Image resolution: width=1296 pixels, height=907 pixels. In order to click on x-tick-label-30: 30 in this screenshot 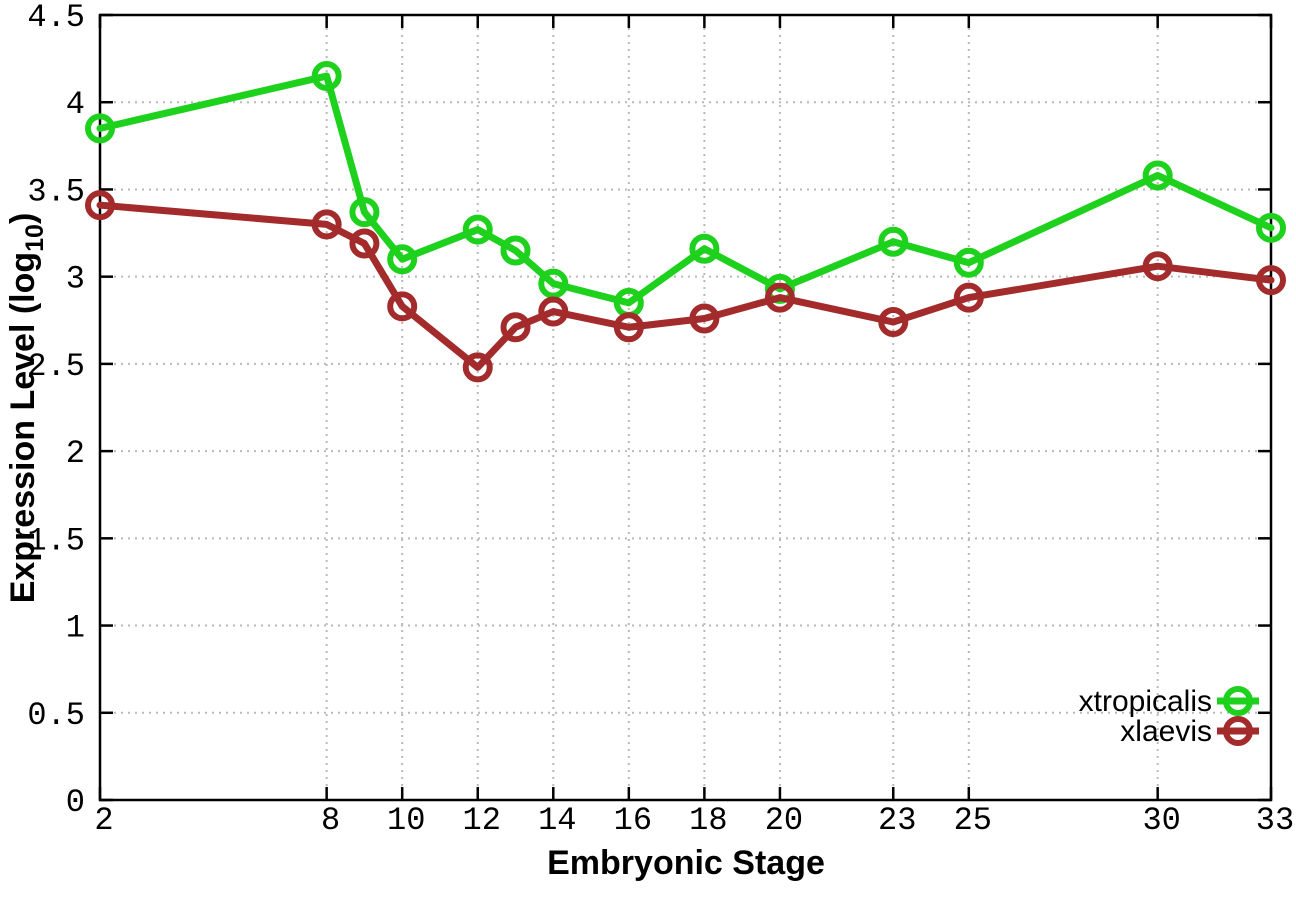, I will do `click(1161, 820)`.